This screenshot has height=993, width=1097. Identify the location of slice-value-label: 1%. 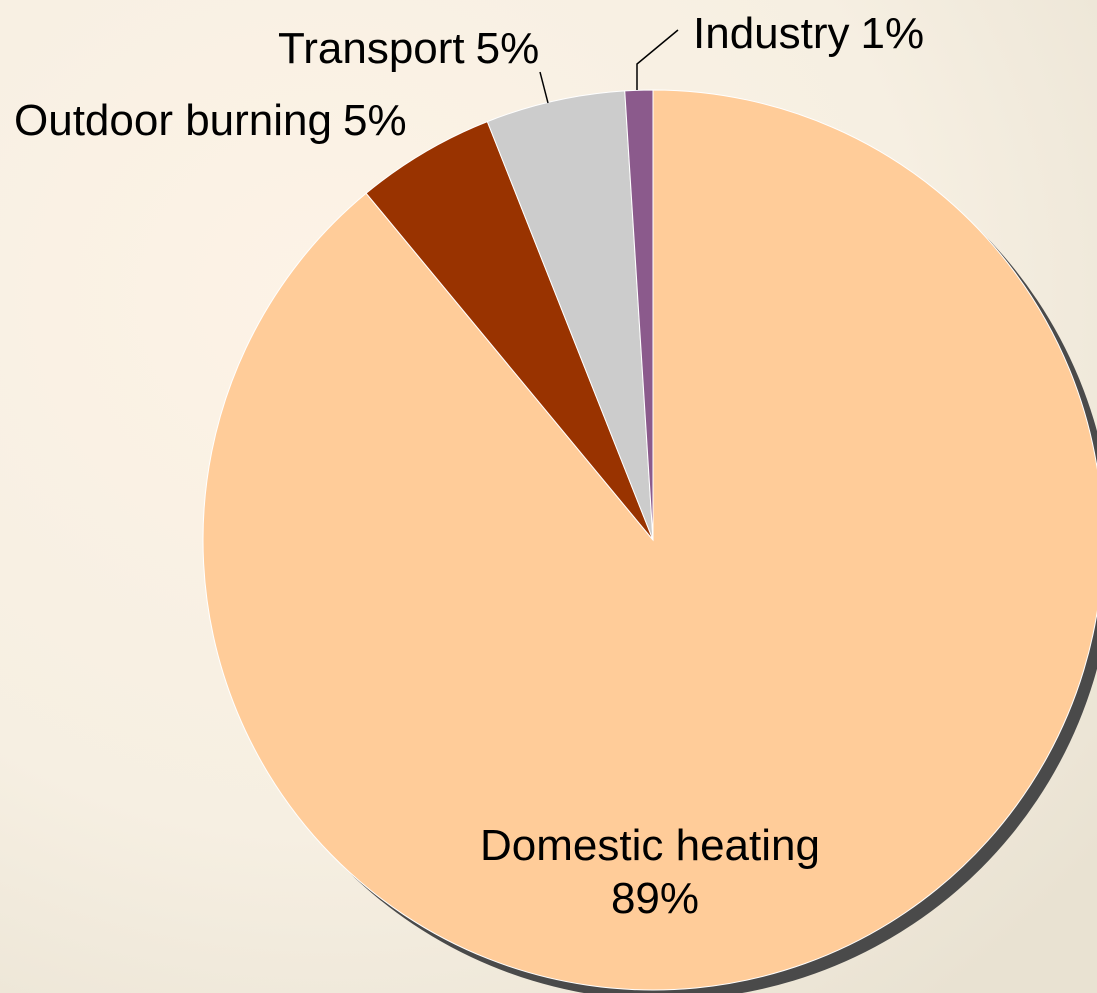
(893, 33).